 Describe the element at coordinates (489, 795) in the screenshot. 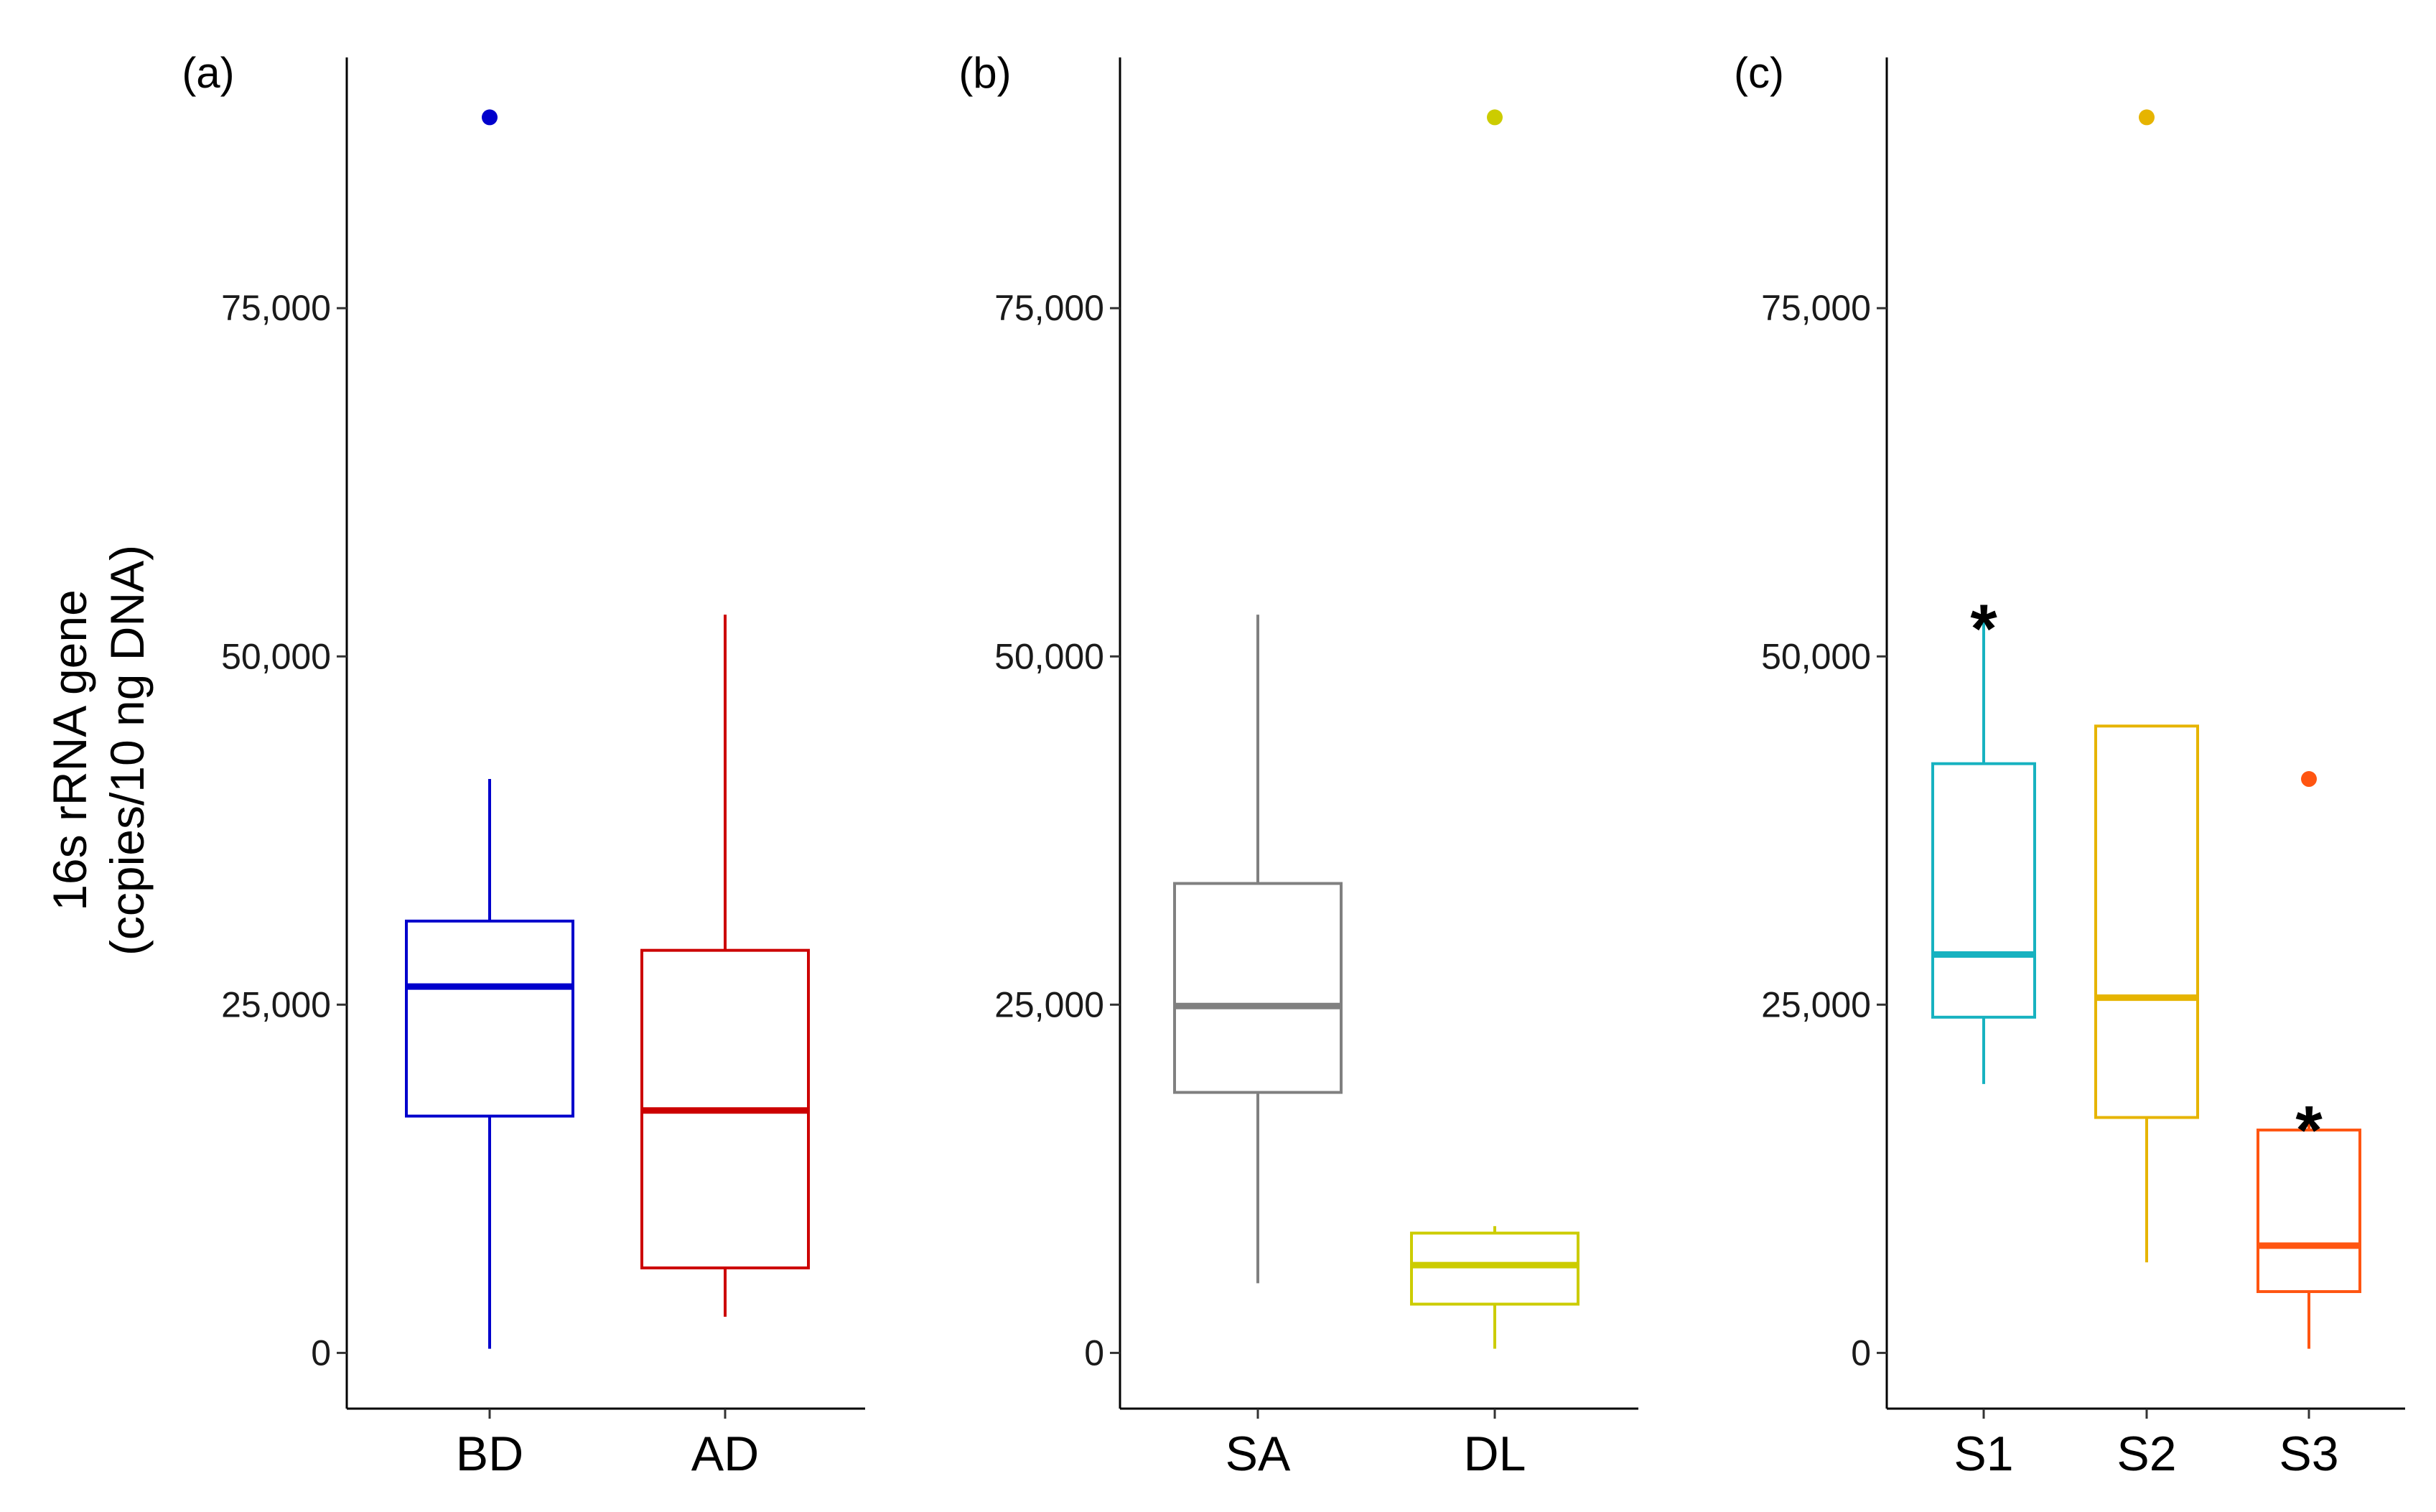

I see `box-BD: BD` at that location.